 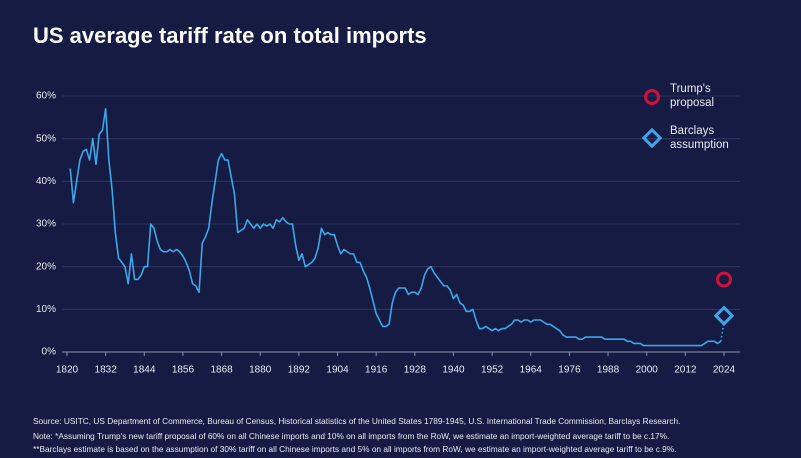 What do you see at coordinates (699, 138) in the screenshot?
I see `legend-label: Barclays assumption` at bounding box center [699, 138].